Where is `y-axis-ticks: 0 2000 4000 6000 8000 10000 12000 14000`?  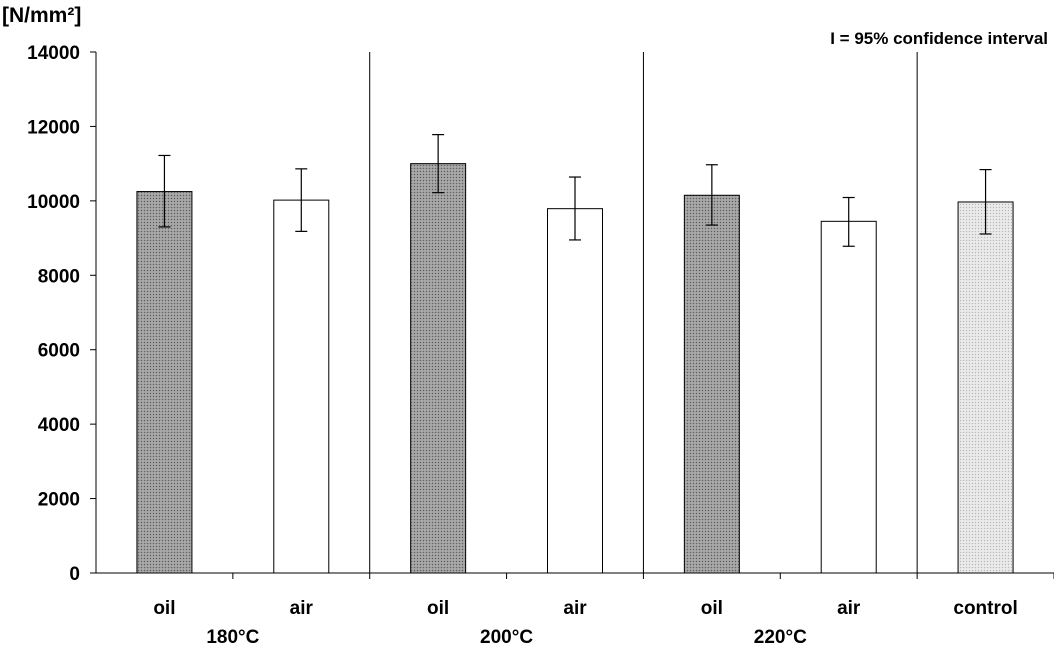
y-axis-ticks: 0 2000 4000 6000 8000 10000 12000 14000 is located at coordinates (61, 314).